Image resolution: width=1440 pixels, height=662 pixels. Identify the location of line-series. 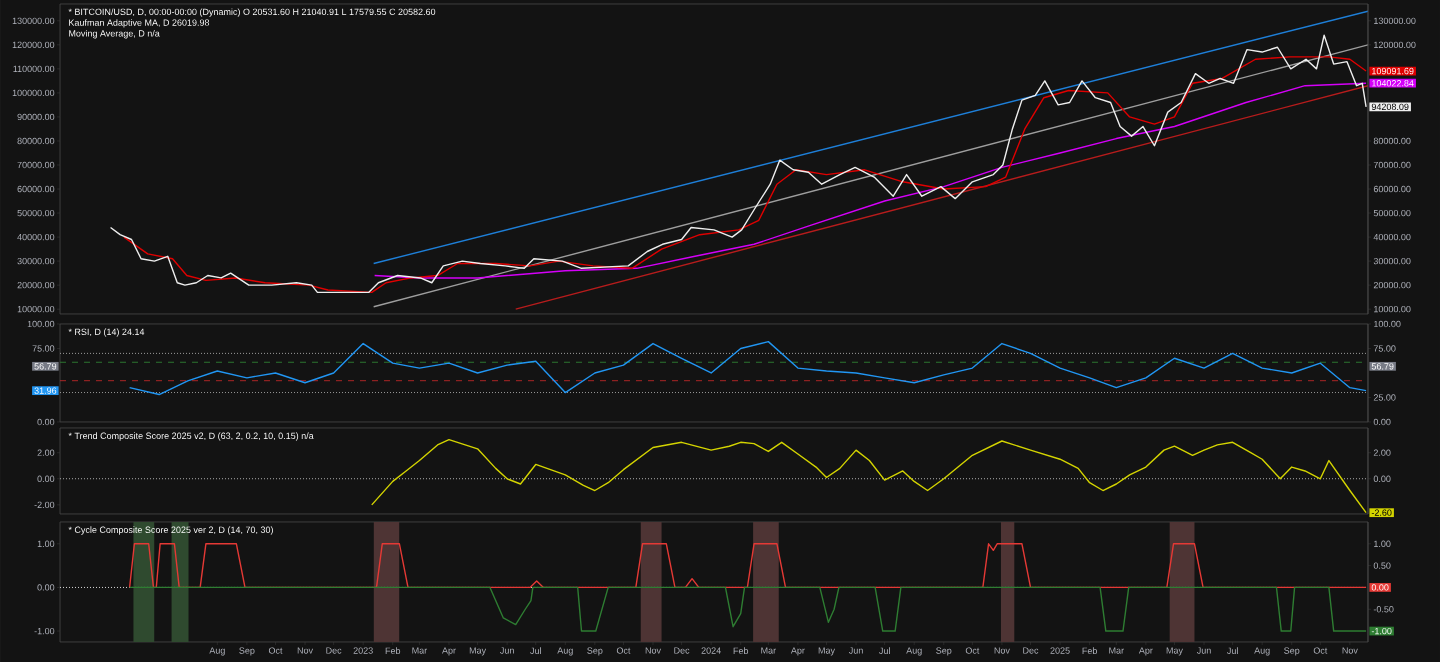
(747, 368).